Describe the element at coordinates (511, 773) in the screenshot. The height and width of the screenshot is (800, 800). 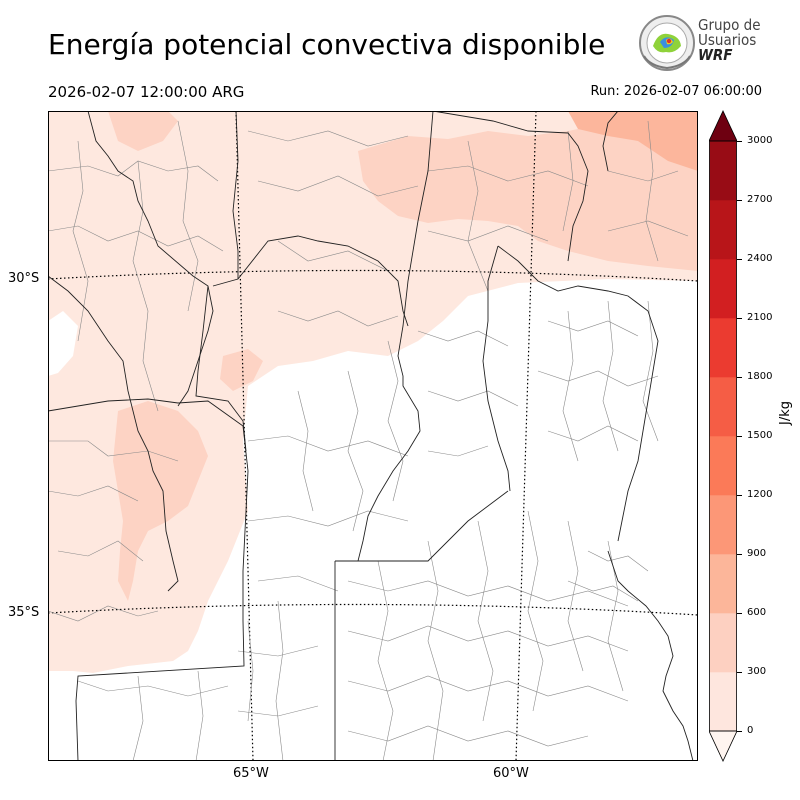
I see `lon-label-60w: 60°W` at that location.